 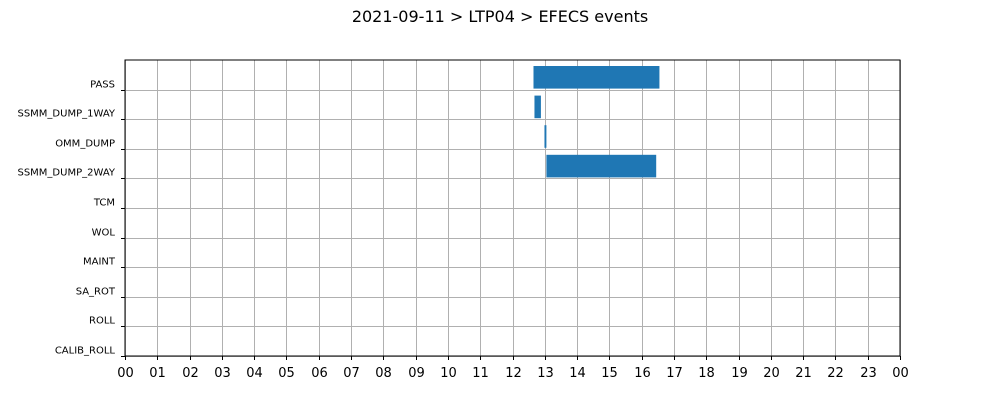 I want to click on y-tick-label-ssmm-dump-2way: SSMM_DUMP_2WAY, so click(x=66, y=173).